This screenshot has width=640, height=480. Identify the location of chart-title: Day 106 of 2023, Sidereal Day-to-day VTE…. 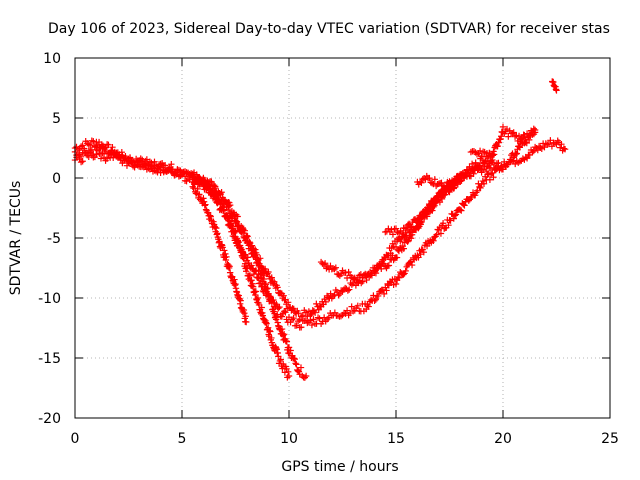
(329, 29).